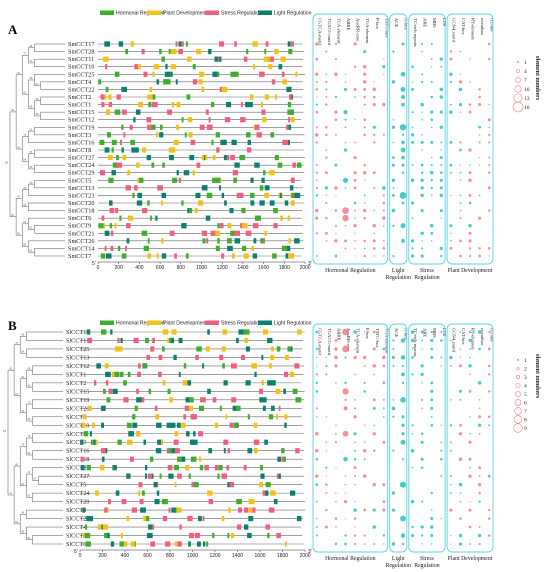 The width and height of the screenshot is (550, 572). I want to click on legend-swatch, so click(154, 12).